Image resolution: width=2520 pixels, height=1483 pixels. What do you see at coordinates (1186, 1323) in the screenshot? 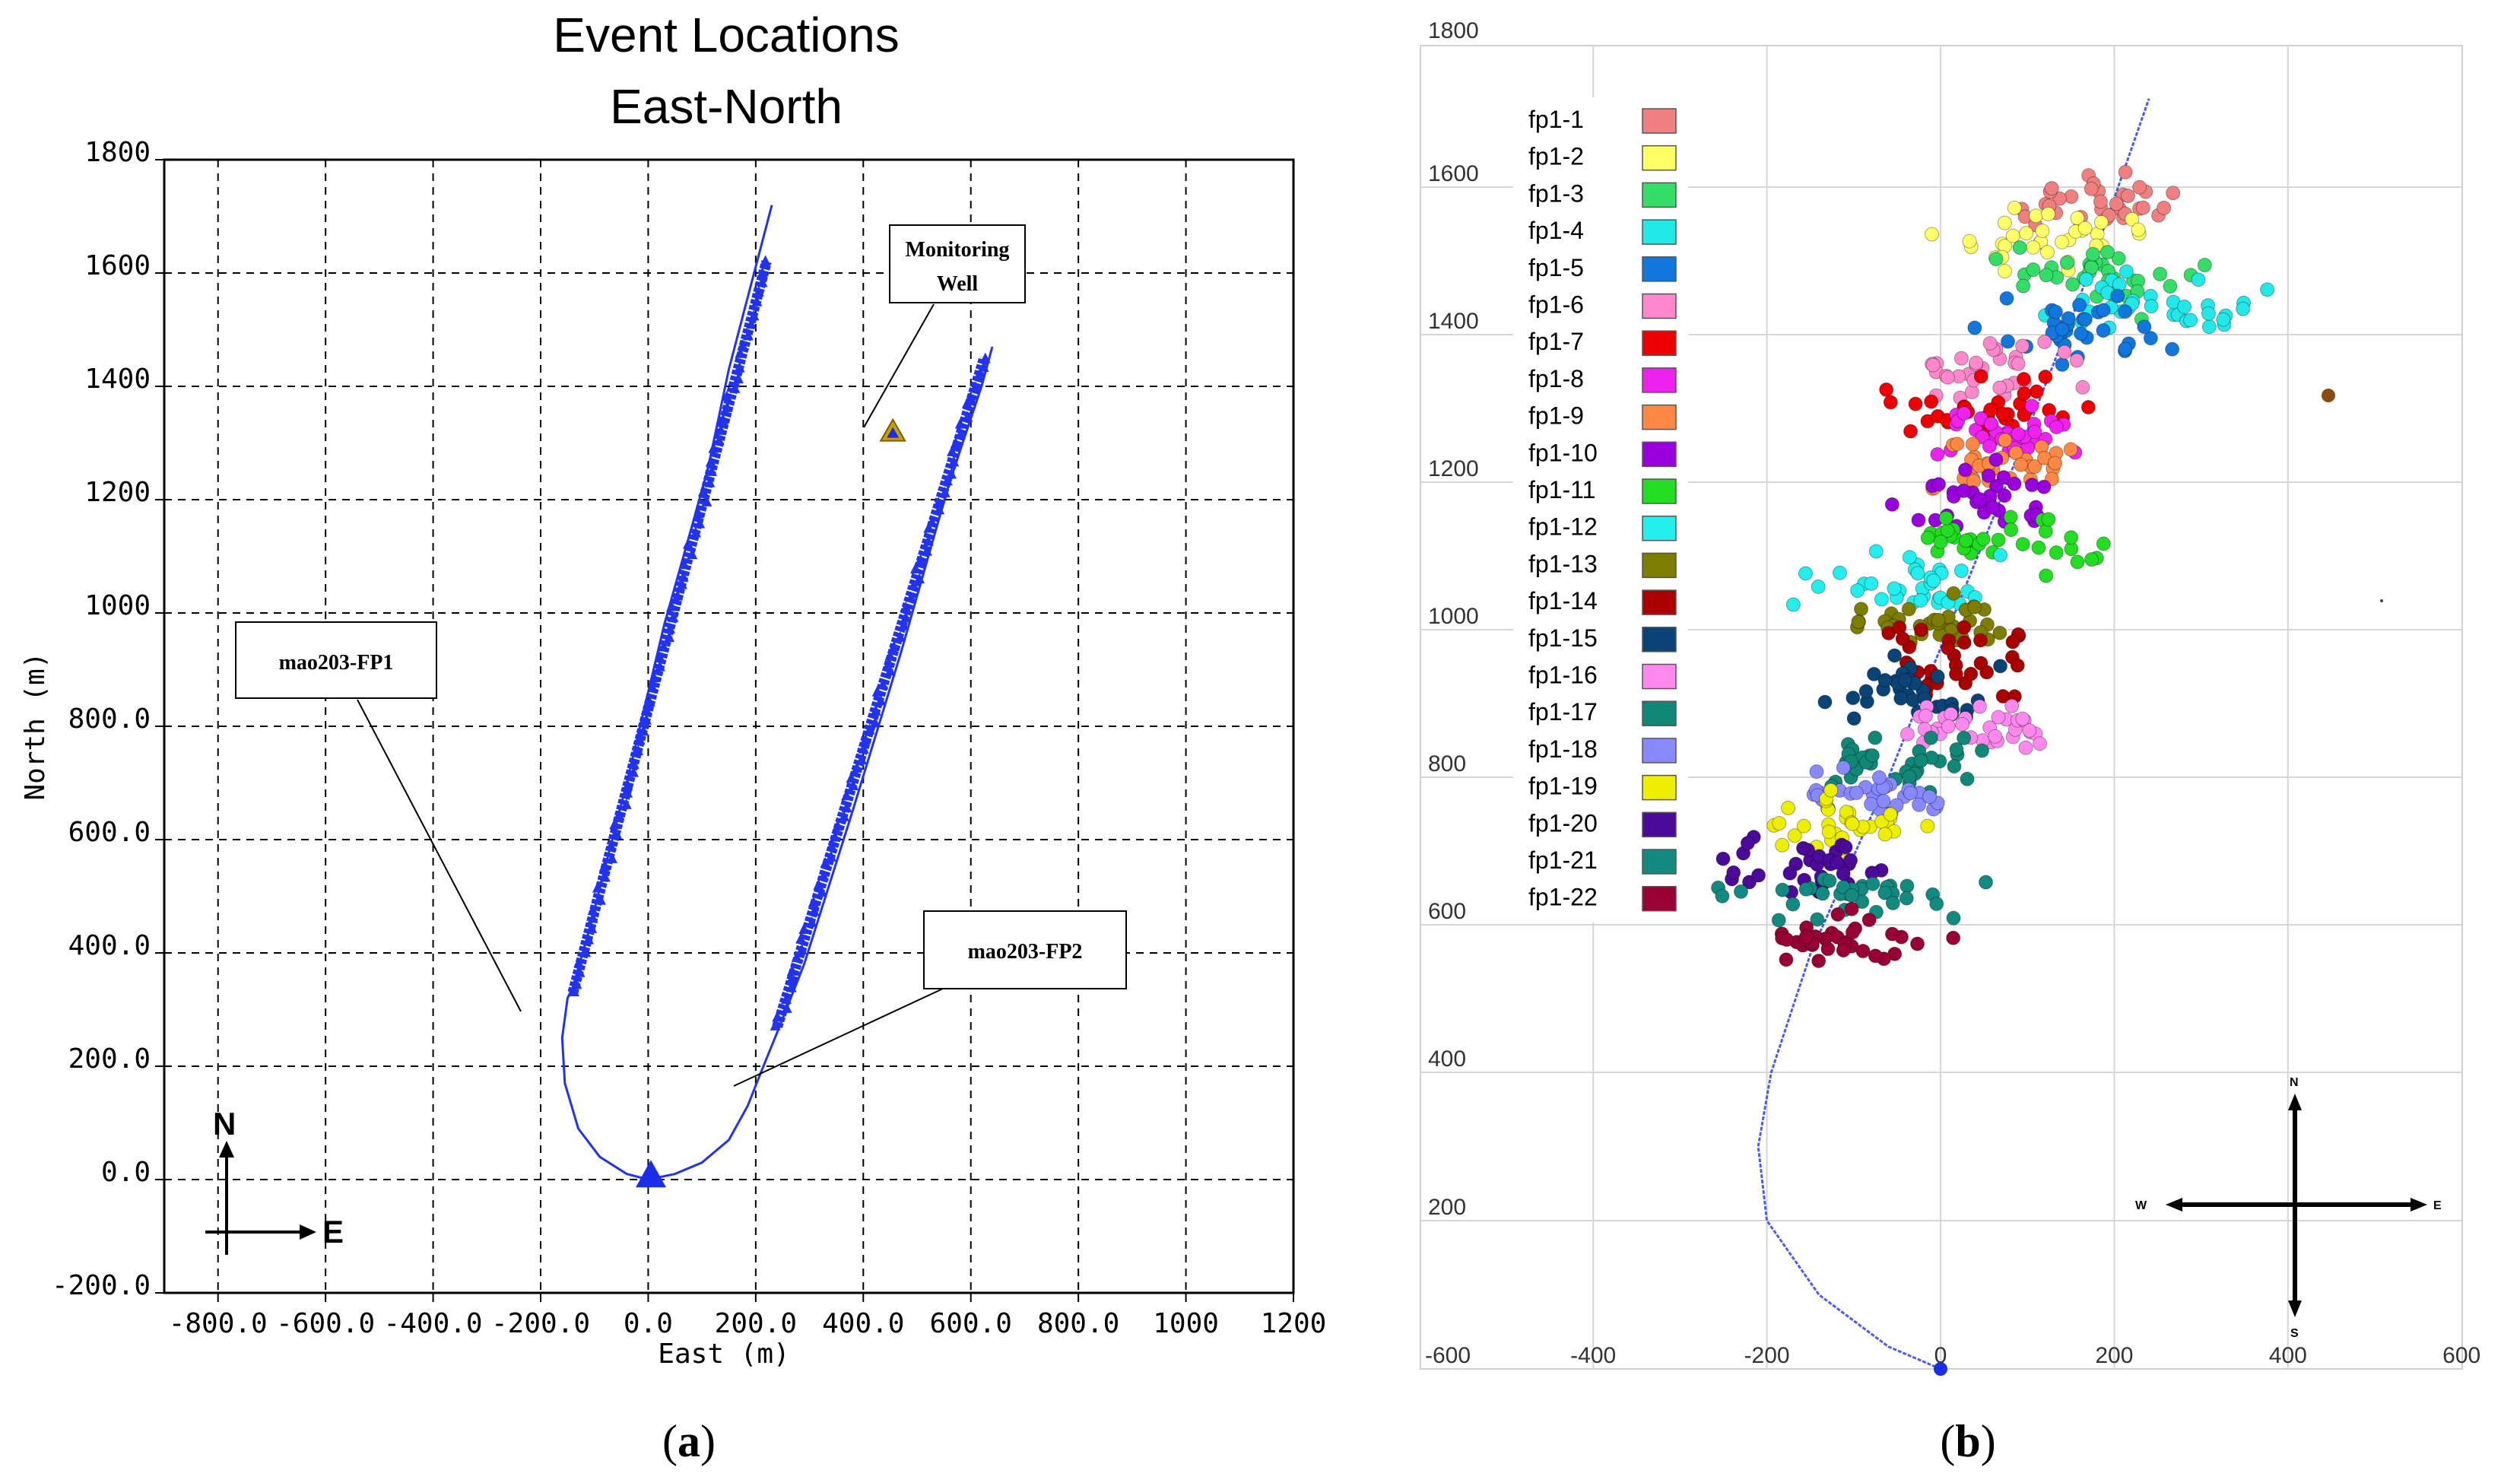
I see `x-tick-label-a-9: 1000` at bounding box center [1186, 1323].